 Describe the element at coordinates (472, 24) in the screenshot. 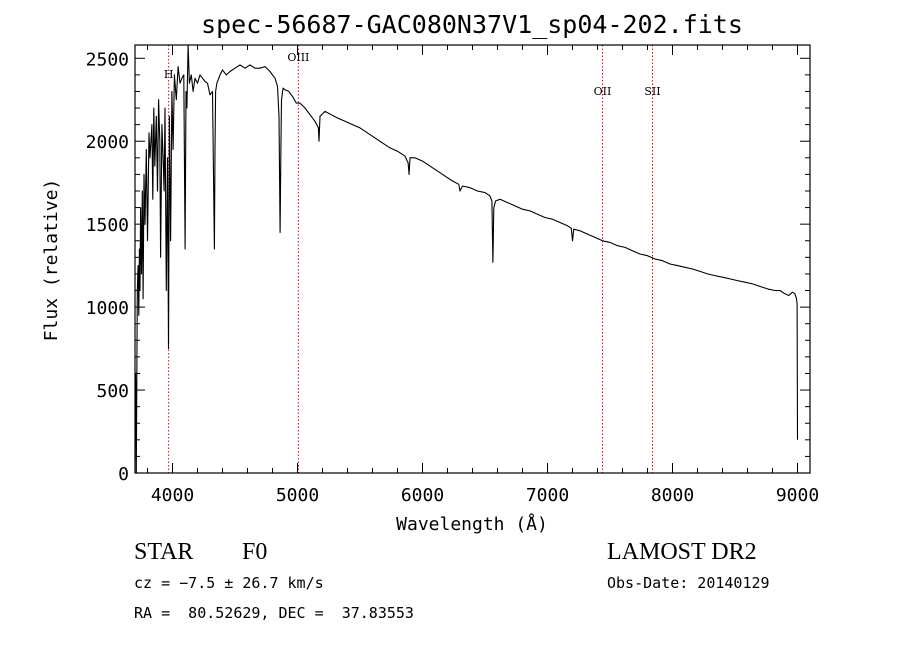

I see `chart-title: spec-56687-GAC080N37V1_sp04-202.fits` at that location.